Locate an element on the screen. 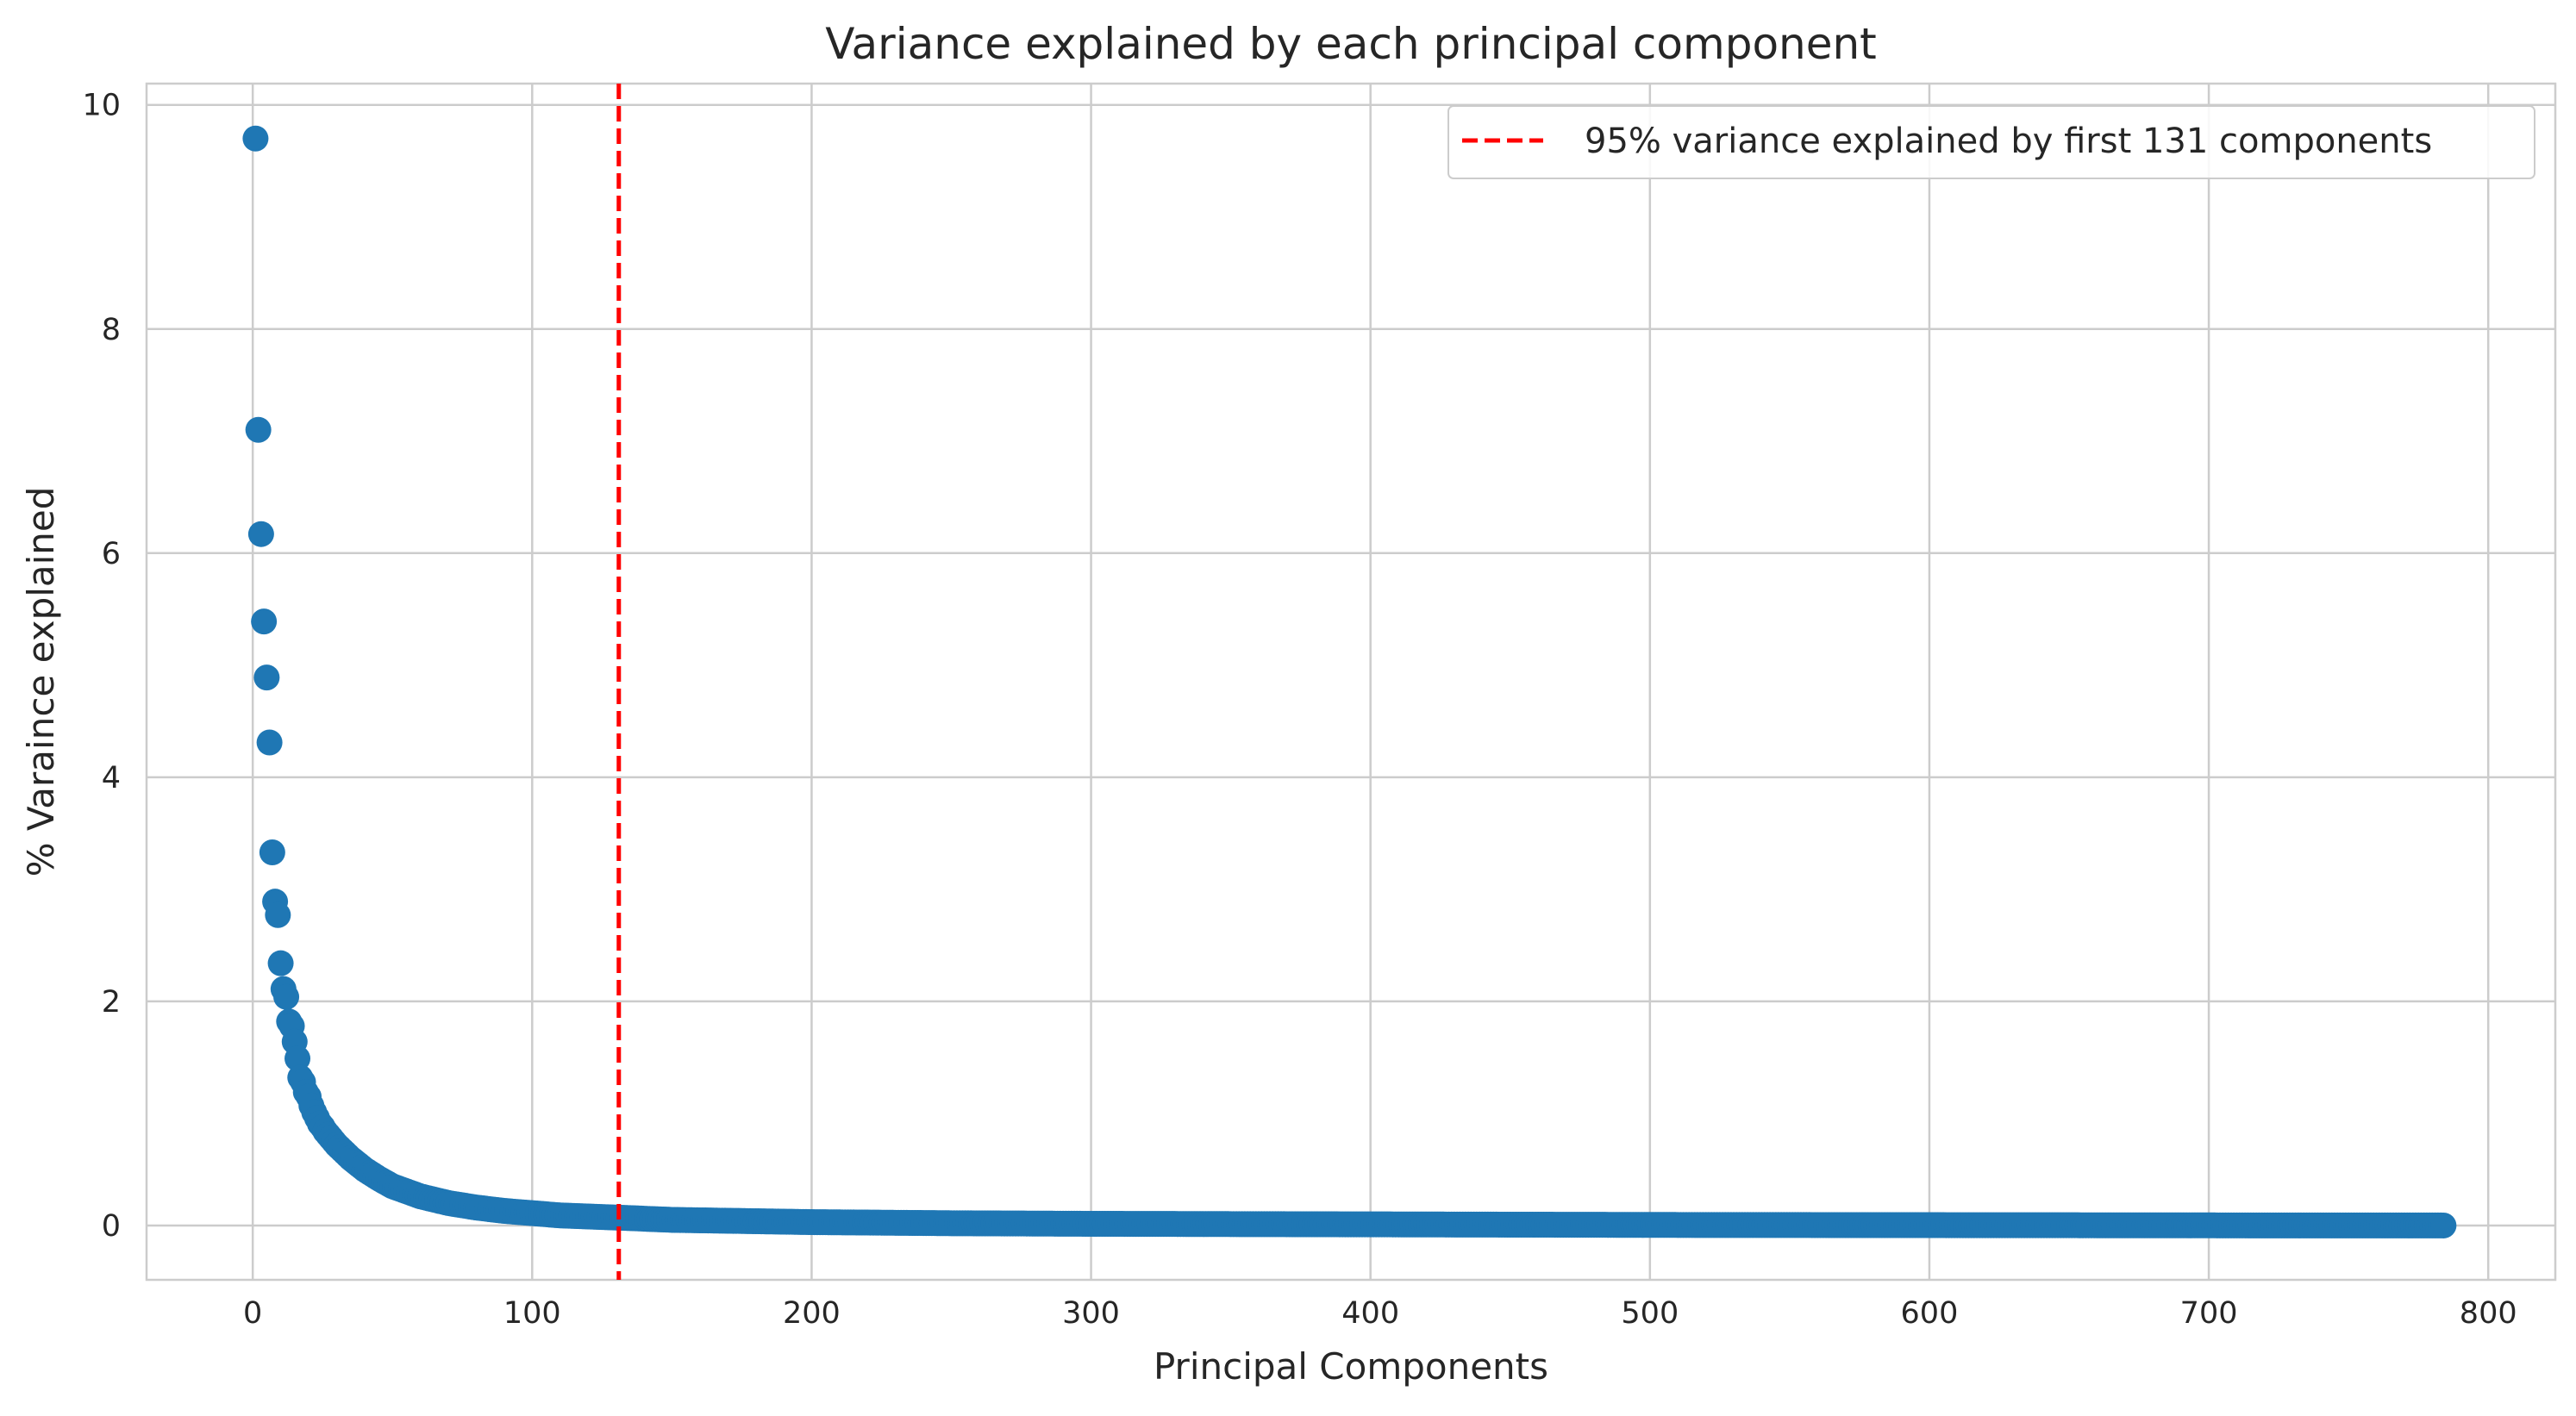 This screenshot has width=2576, height=1416. y-tick-labels: 0 2 4 6 8 10 is located at coordinates (101, 666).